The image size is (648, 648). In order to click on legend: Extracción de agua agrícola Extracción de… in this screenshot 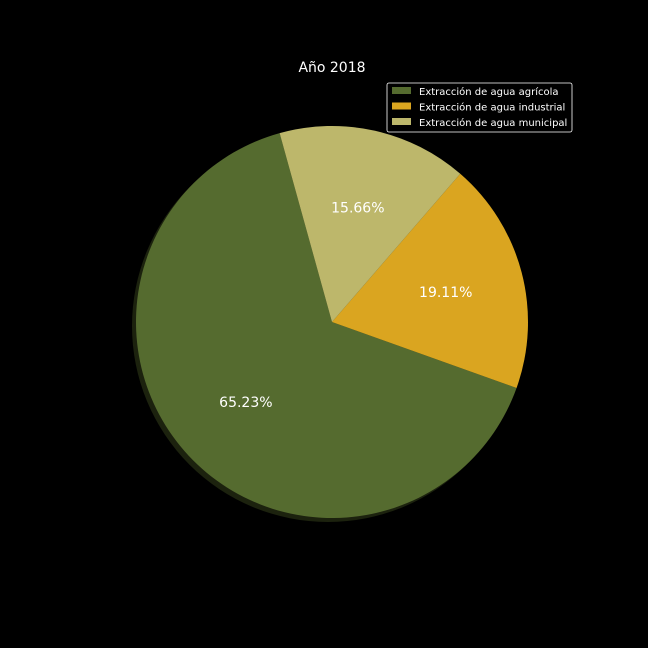, I will do `click(479, 107)`.